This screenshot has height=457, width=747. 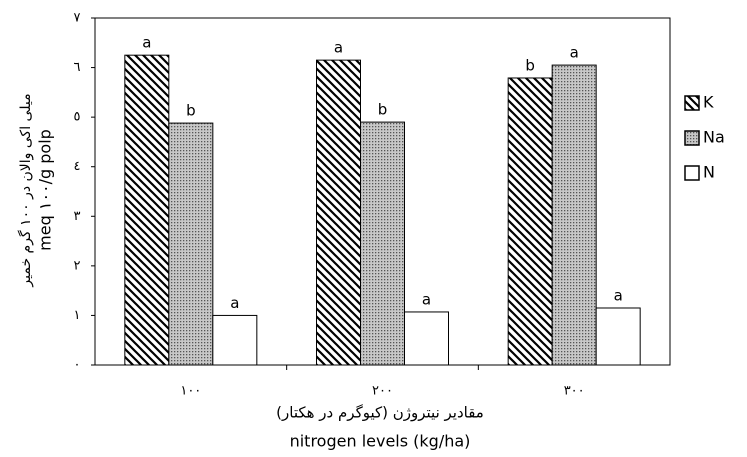 What do you see at coordinates (77, 166) in the screenshot?
I see `y-tick-label: ٤` at bounding box center [77, 166].